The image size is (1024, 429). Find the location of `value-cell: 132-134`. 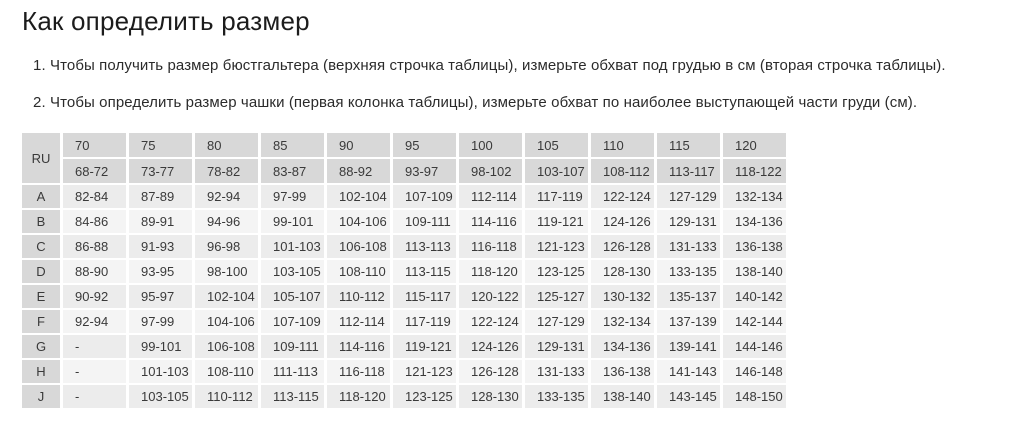

value-cell: 132-134 is located at coordinates (754, 196).